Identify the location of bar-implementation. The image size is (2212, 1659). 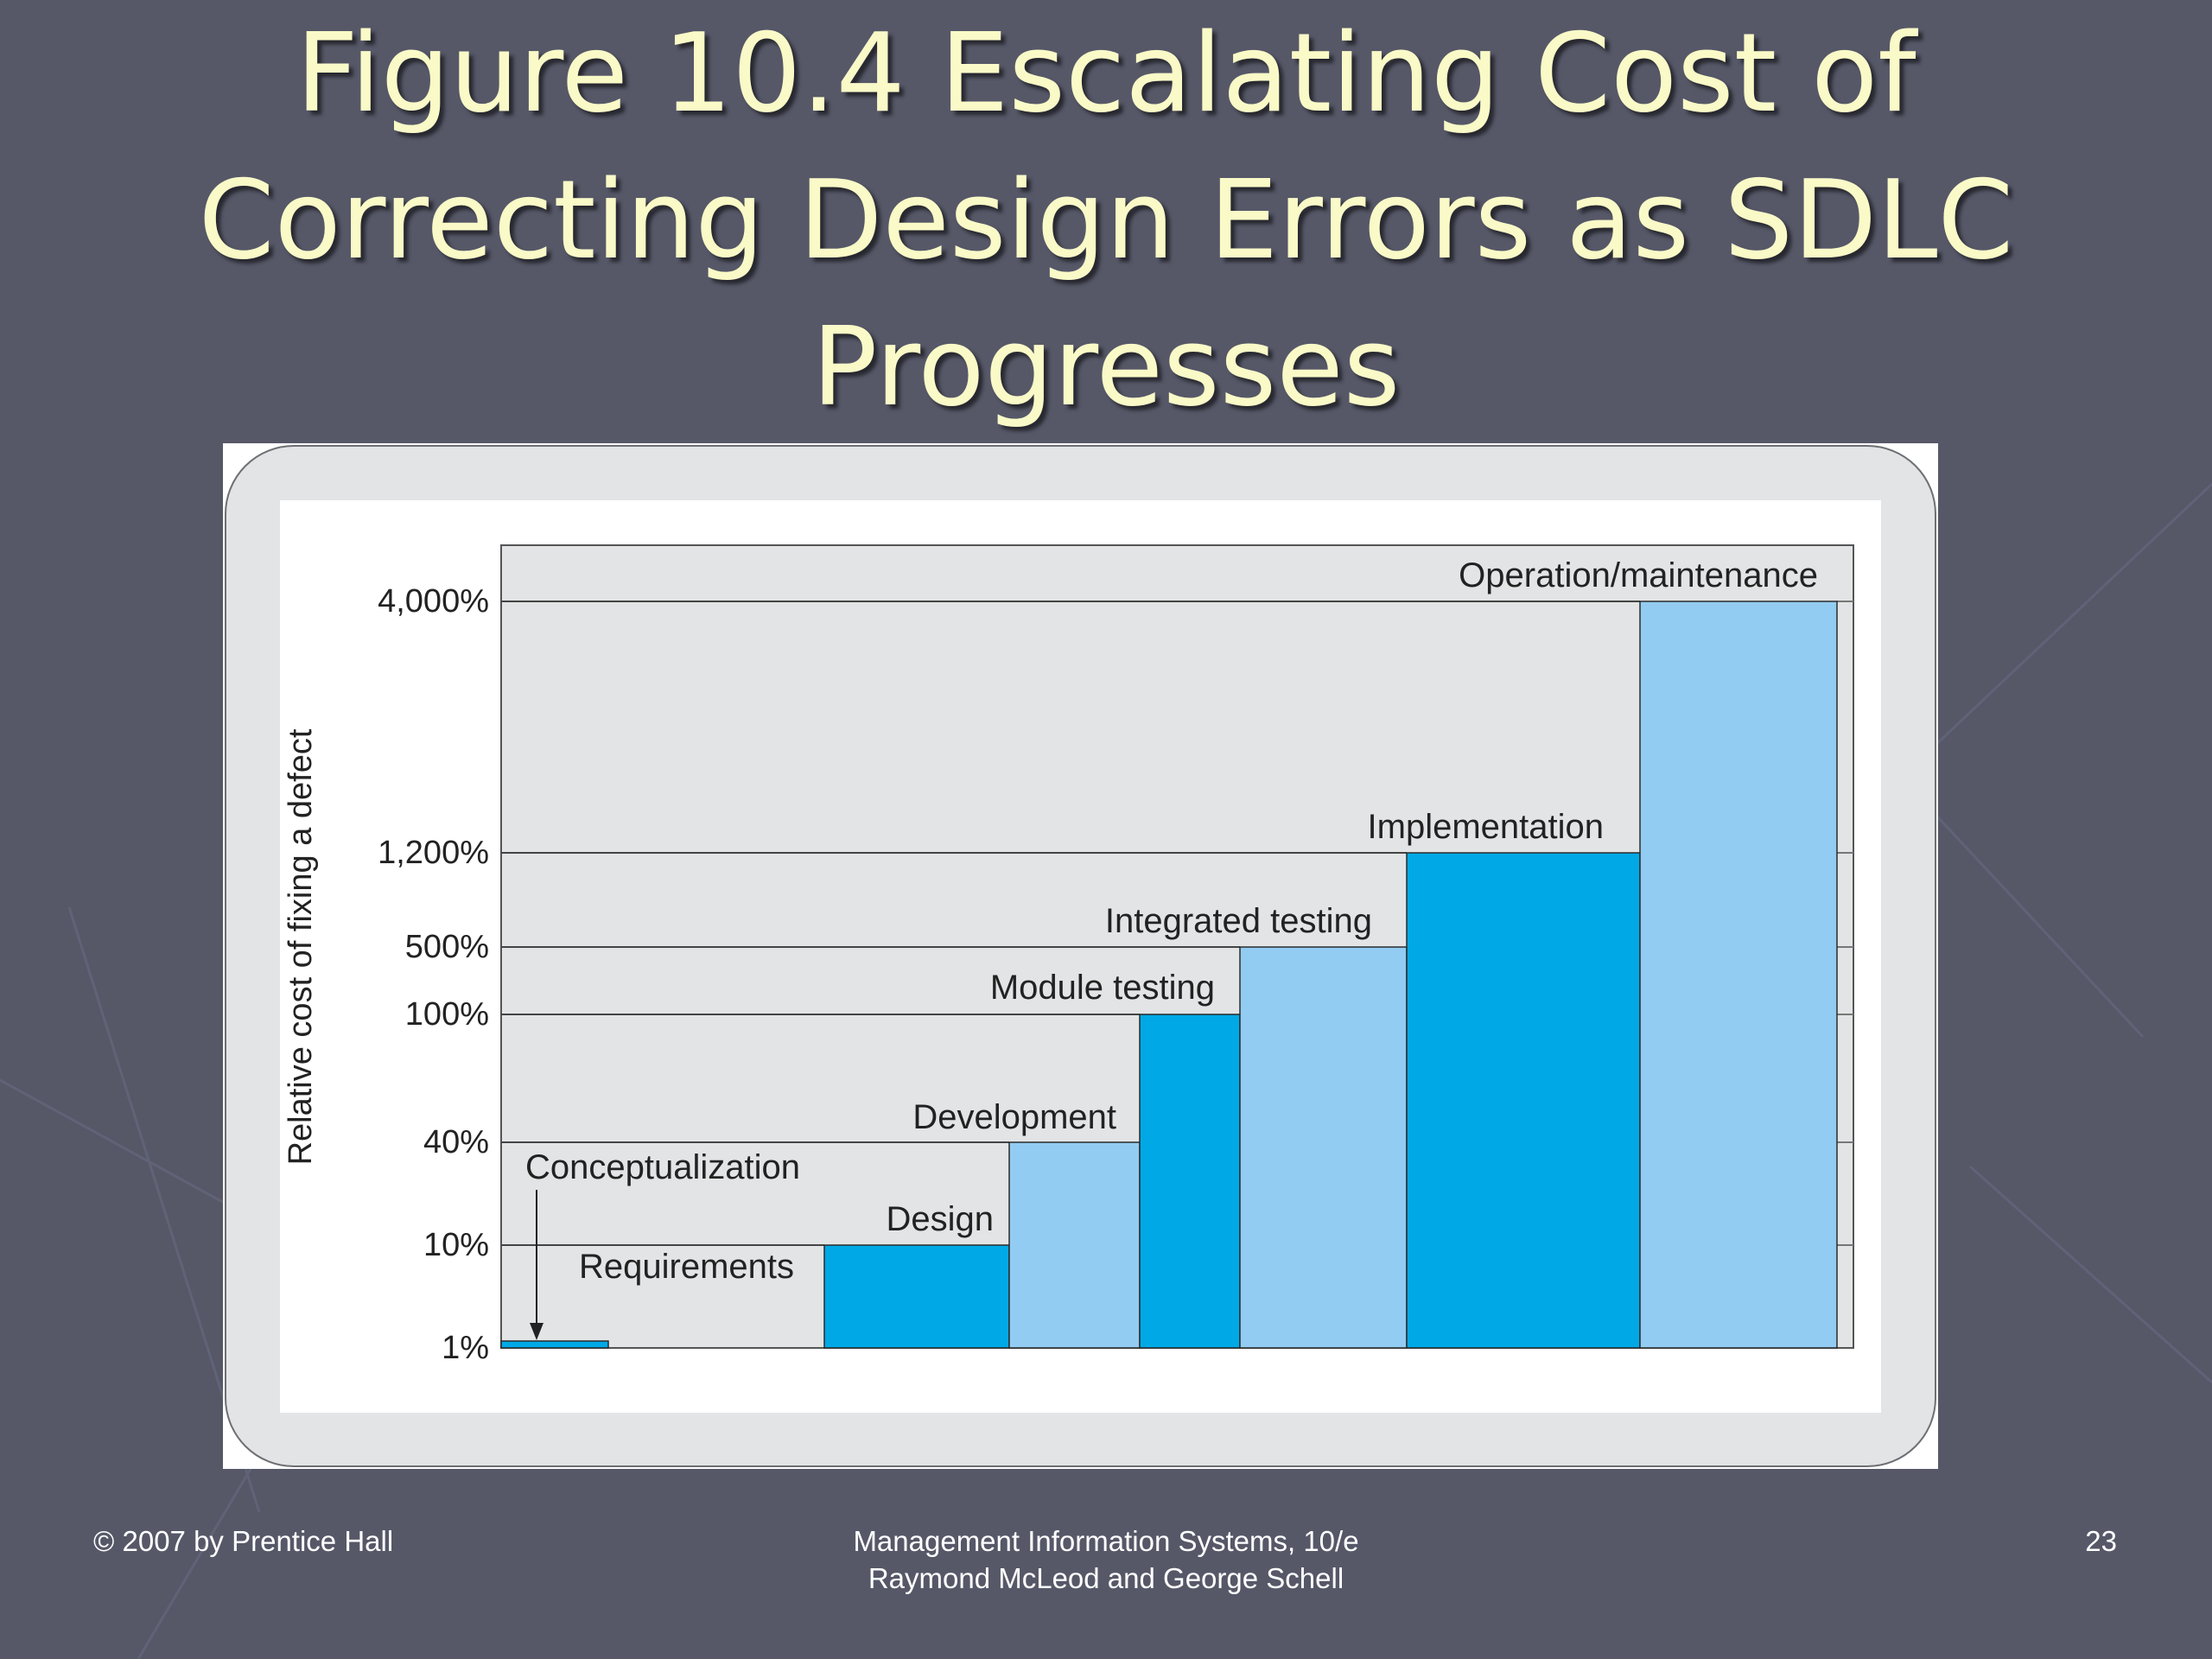
(1523, 1100).